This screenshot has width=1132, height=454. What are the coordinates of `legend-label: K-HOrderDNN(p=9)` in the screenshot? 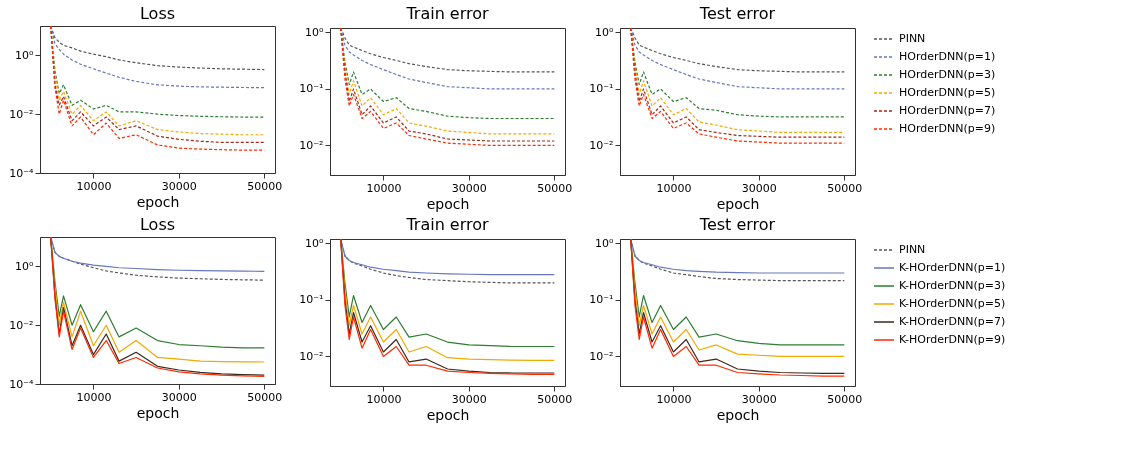 It's located at (952, 339).